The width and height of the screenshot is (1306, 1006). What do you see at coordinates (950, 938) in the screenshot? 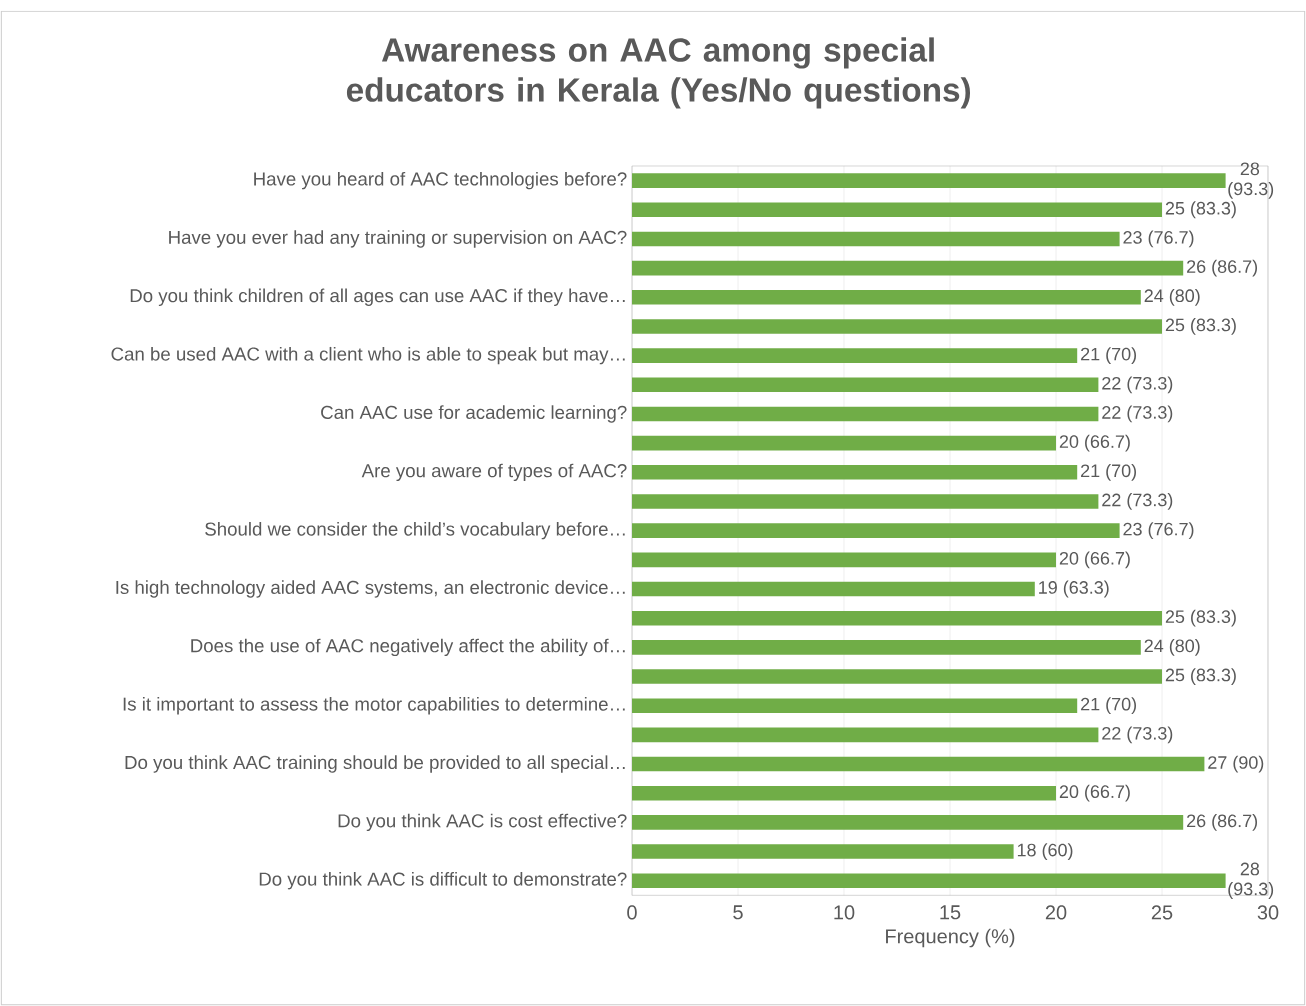
I see `x-axis-title: Frequency (%)` at bounding box center [950, 938].